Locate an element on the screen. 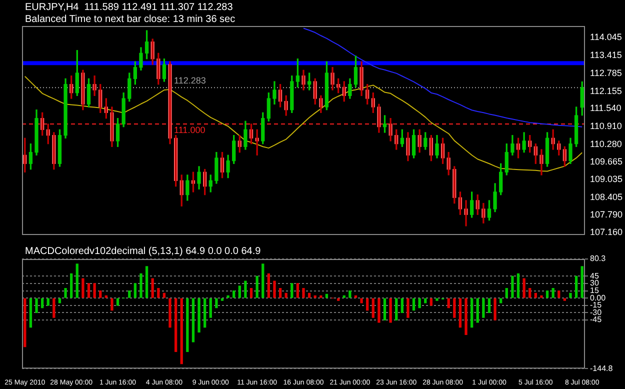 The height and width of the screenshot is (389, 625). chart-subtitle: Balanced Time to next bar close: 13 min 36 sec is located at coordinates (130, 19).